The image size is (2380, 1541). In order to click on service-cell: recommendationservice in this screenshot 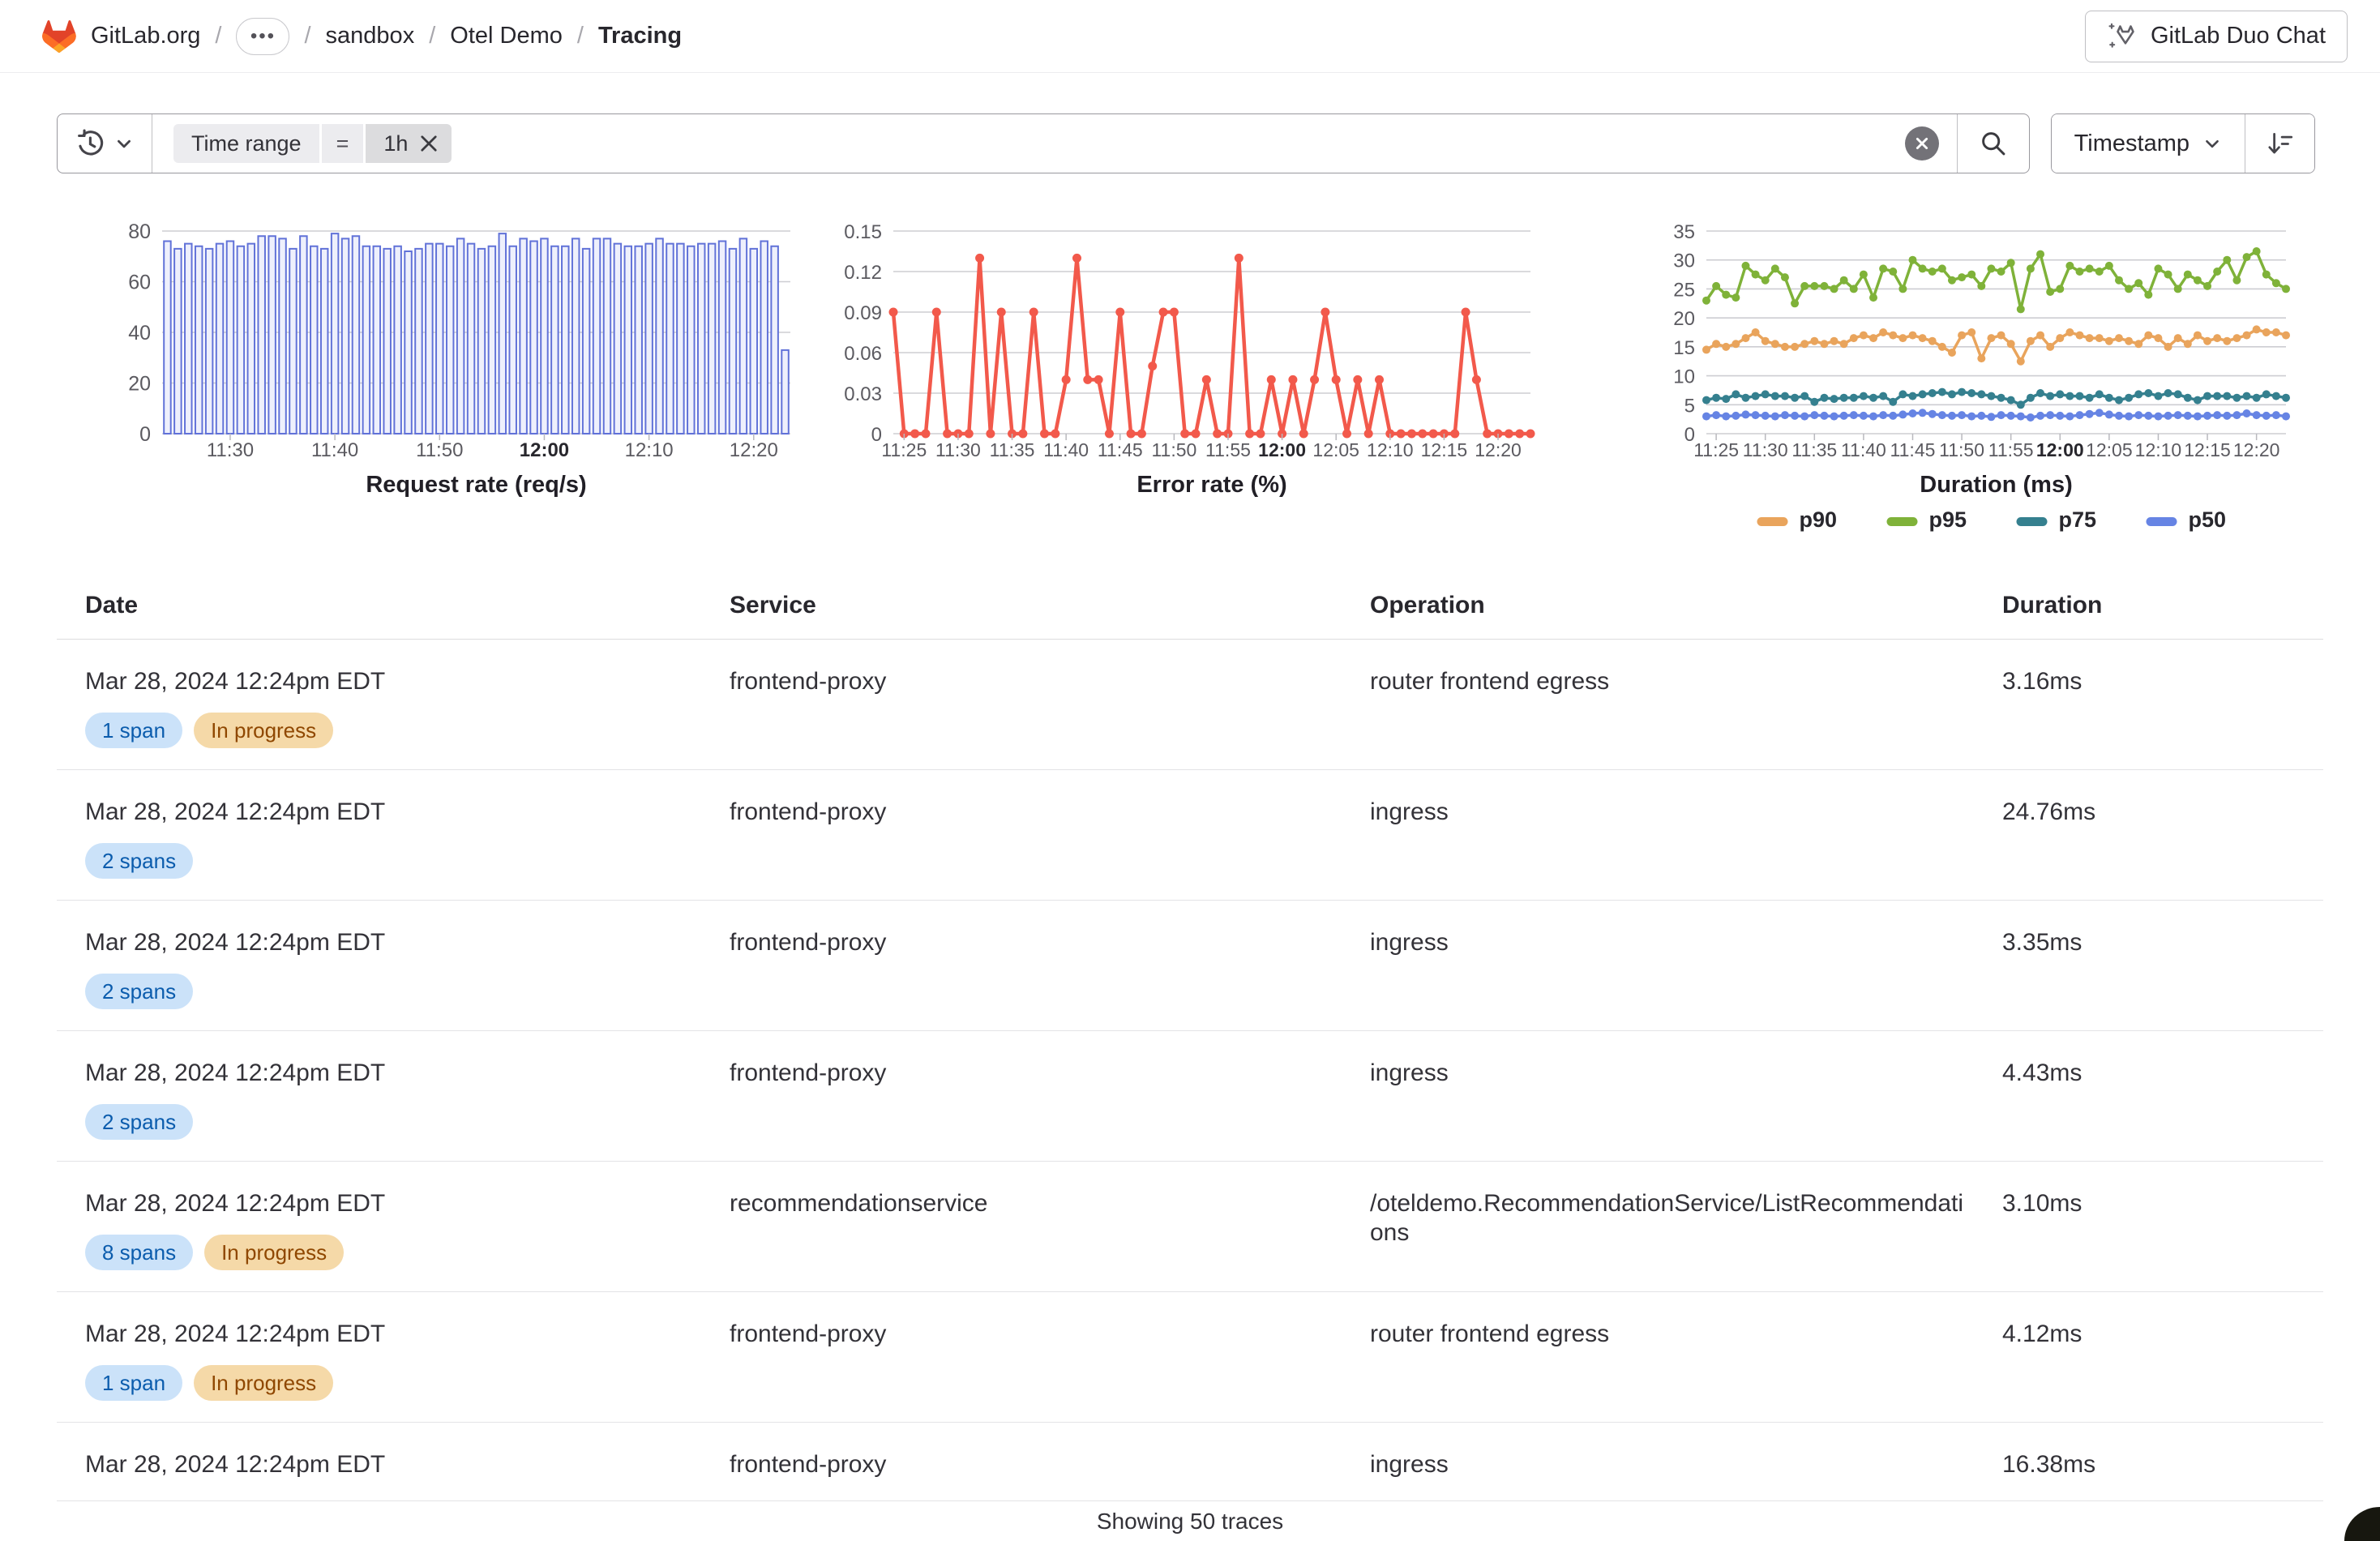, I will do `click(1022, 1229)`.